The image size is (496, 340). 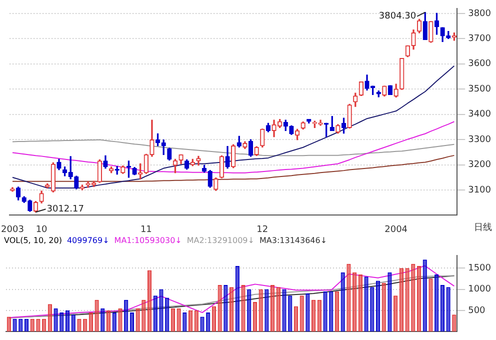 What do you see at coordinates (396, 229) in the screenshot?
I see `x-tick-label: 2004` at bounding box center [396, 229].